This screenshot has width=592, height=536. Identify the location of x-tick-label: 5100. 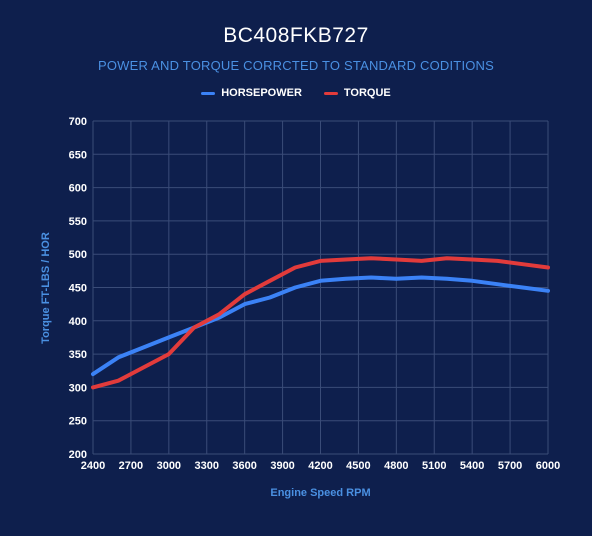
(434, 466).